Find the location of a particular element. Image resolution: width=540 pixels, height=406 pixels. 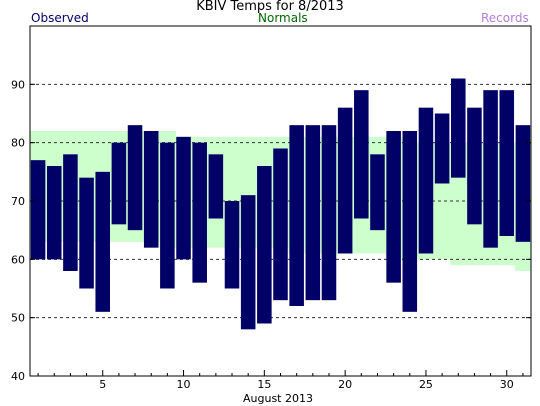

x-tick-label: 15 is located at coordinates (264, 384).